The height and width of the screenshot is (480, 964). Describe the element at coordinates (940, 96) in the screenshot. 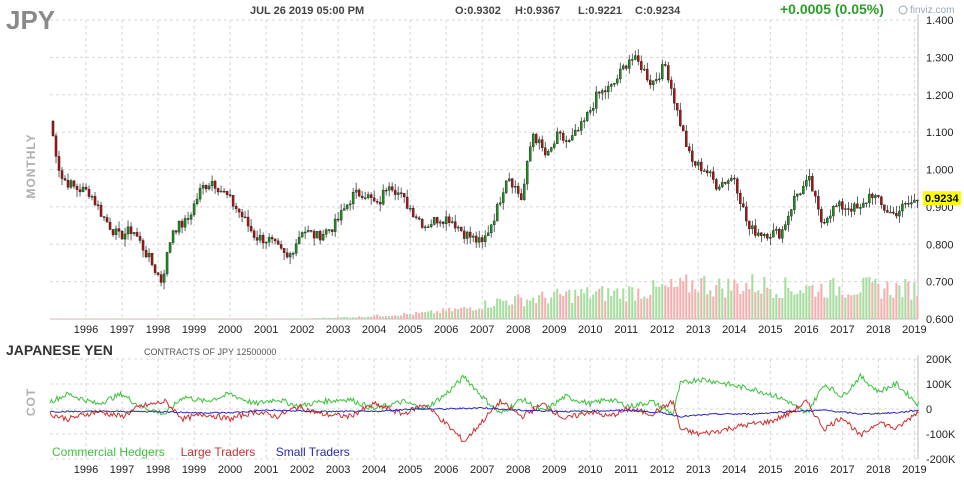

I see `price-tick-label: 1.200` at that location.